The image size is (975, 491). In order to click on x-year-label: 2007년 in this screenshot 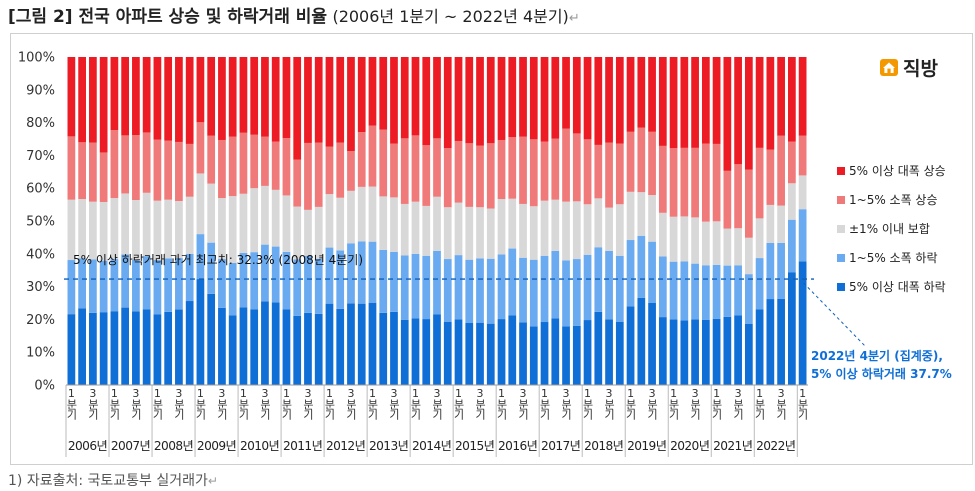, I will do `click(130, 446)`.